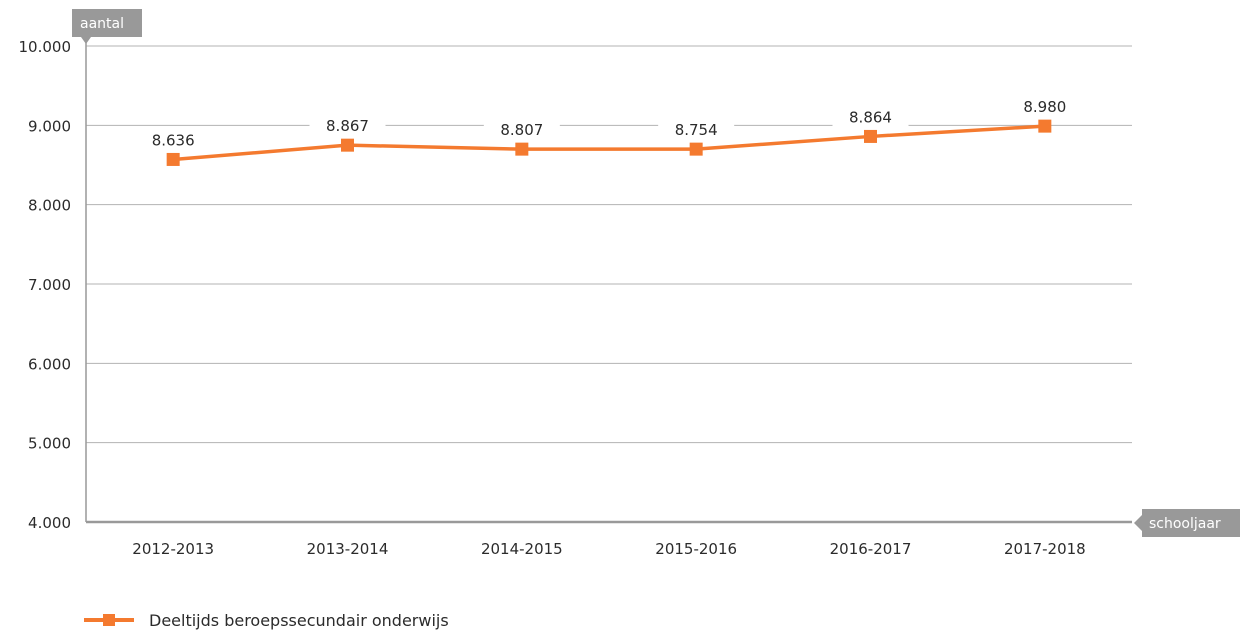 The image size is (1245, 636). What do you see at coordinates (49, 523) in the screenshot?
I see `y-tick-label: 4.000` at bounding box center [49, 523].